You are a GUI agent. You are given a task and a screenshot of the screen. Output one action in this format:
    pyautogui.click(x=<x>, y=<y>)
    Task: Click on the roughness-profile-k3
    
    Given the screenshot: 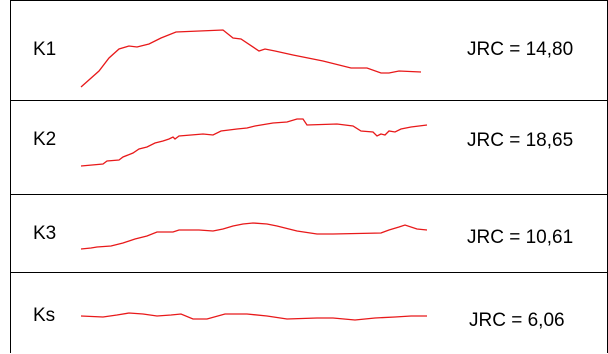 What is the action you would take?
    pyautogui.click(x=254, y=236)
    